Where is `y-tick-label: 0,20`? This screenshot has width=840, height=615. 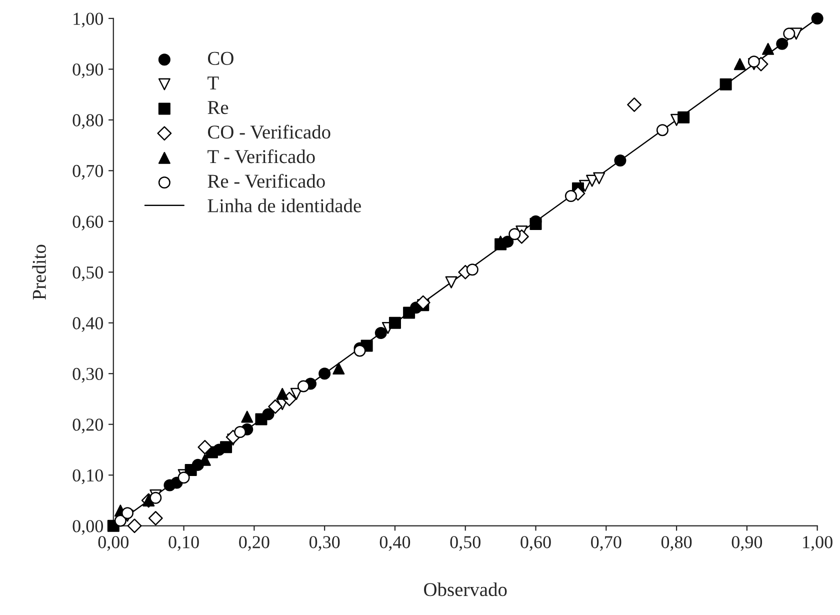 y-tick-label: 0,20 is located at coordinates (87, 426).